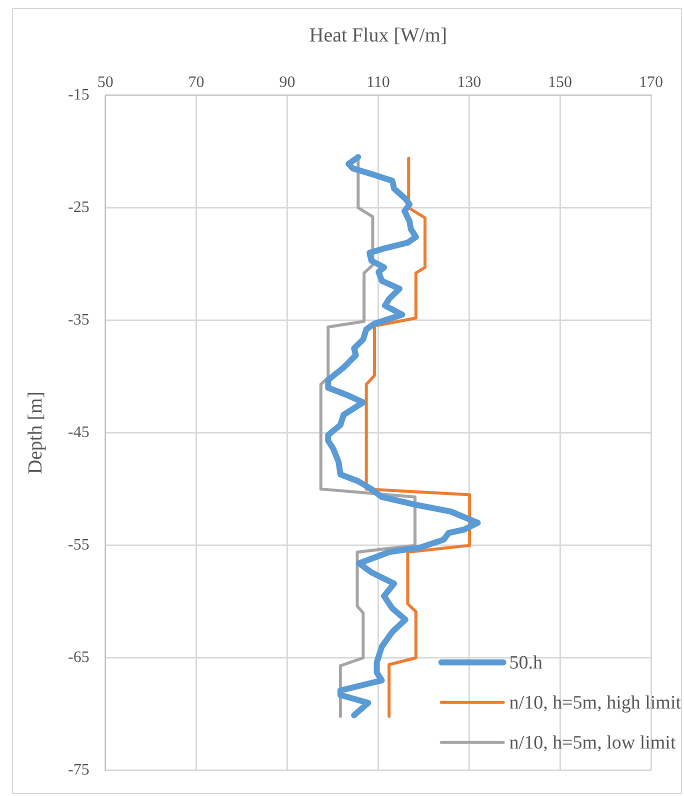 This screenshot has width=684, height=796. Describe the element at coordinates (651, 82) in the screenshot. I see `x-tick-label: 170` at that location.